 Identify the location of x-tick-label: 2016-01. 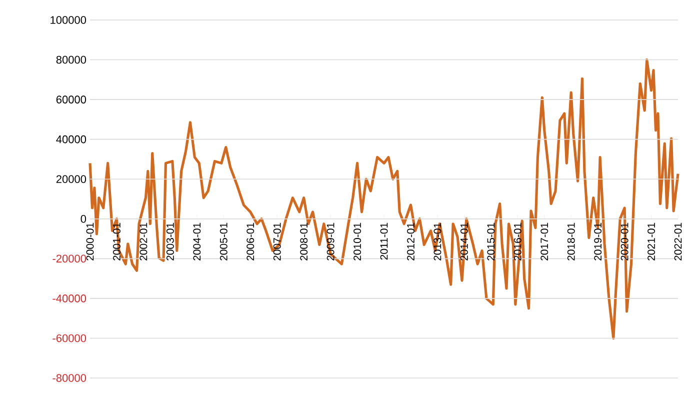
(518, 241).